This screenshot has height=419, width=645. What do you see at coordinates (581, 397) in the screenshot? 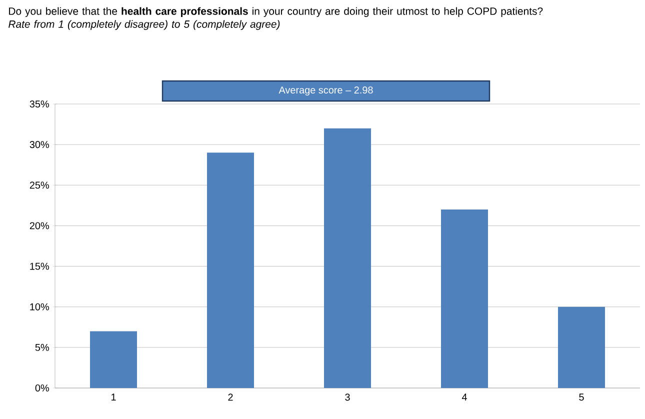
I see `x-tick-label: 5` at bounding box center [581, 397].